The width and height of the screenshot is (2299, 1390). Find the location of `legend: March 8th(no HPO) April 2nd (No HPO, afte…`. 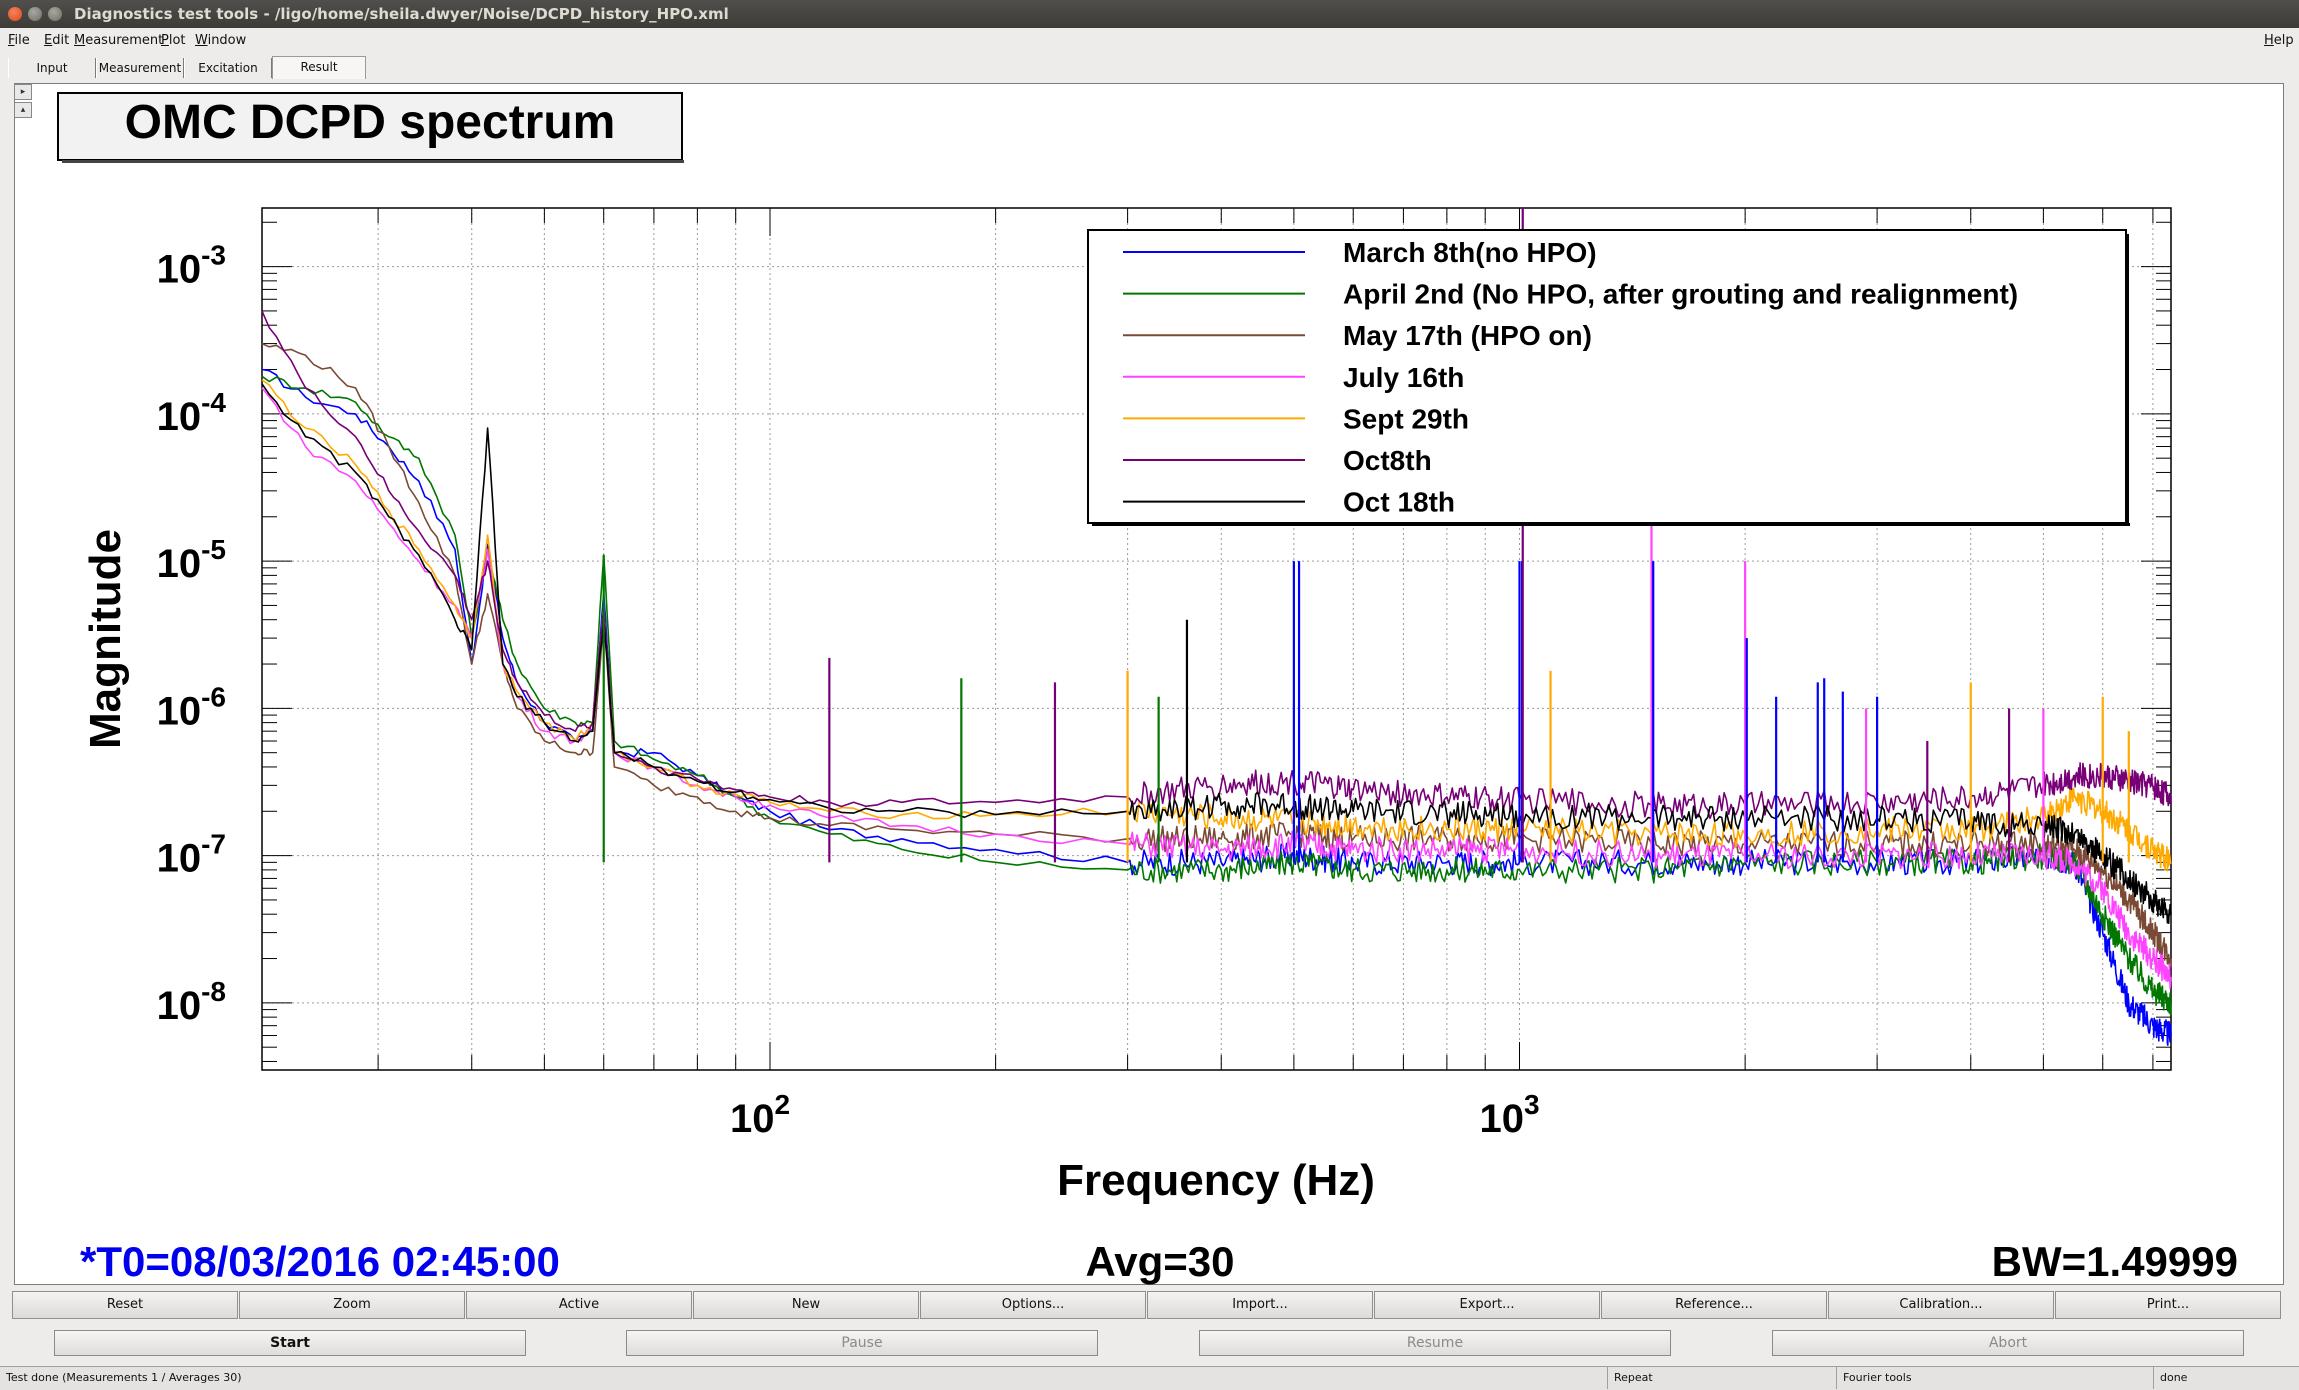

legend: March 8th(no HPO) April 2nd (No HPO, afte… is located at coordinates (1570, 377).